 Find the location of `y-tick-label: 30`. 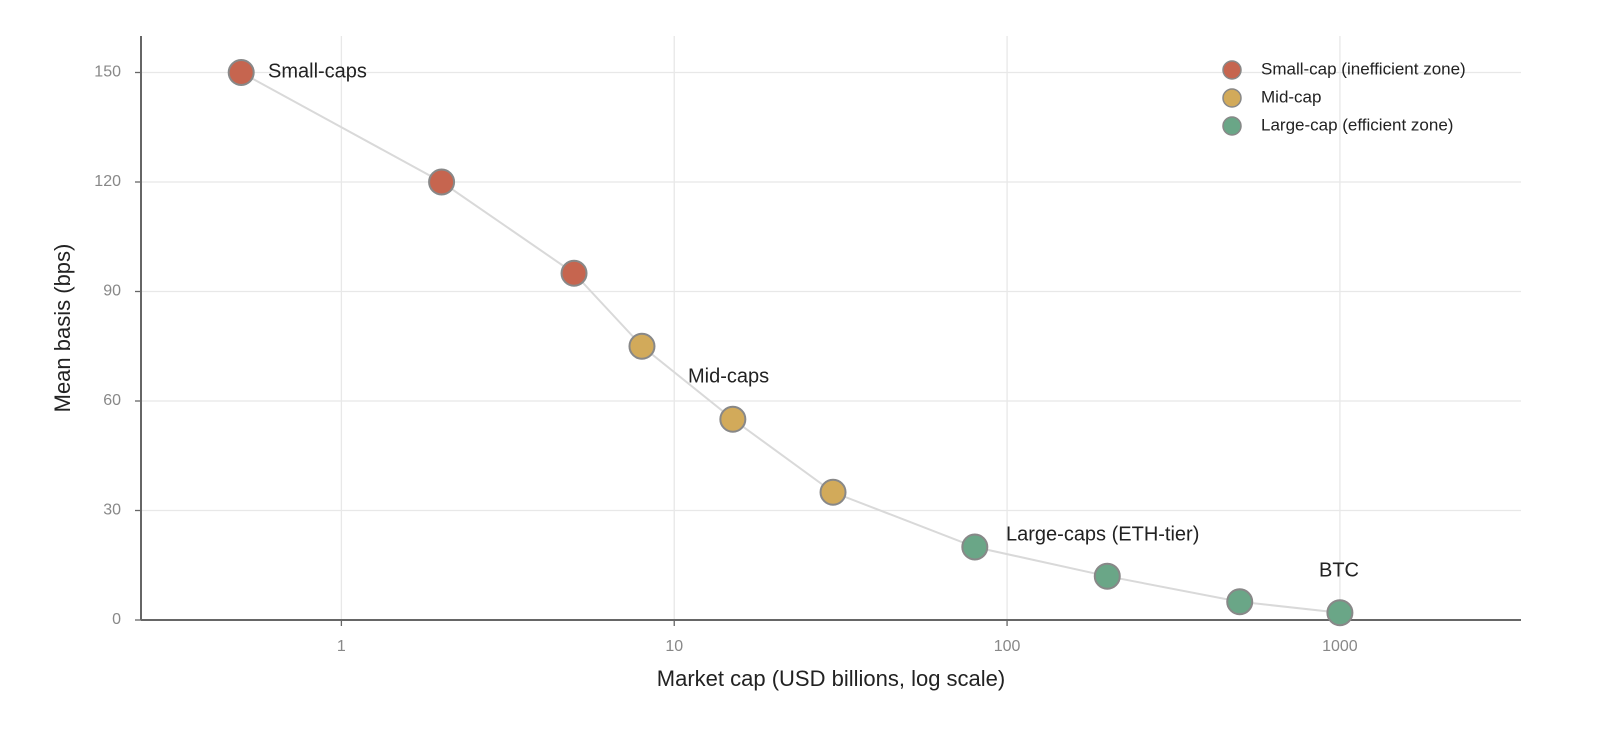

y-tick-label: 30 is located at coordinates (112, 510).